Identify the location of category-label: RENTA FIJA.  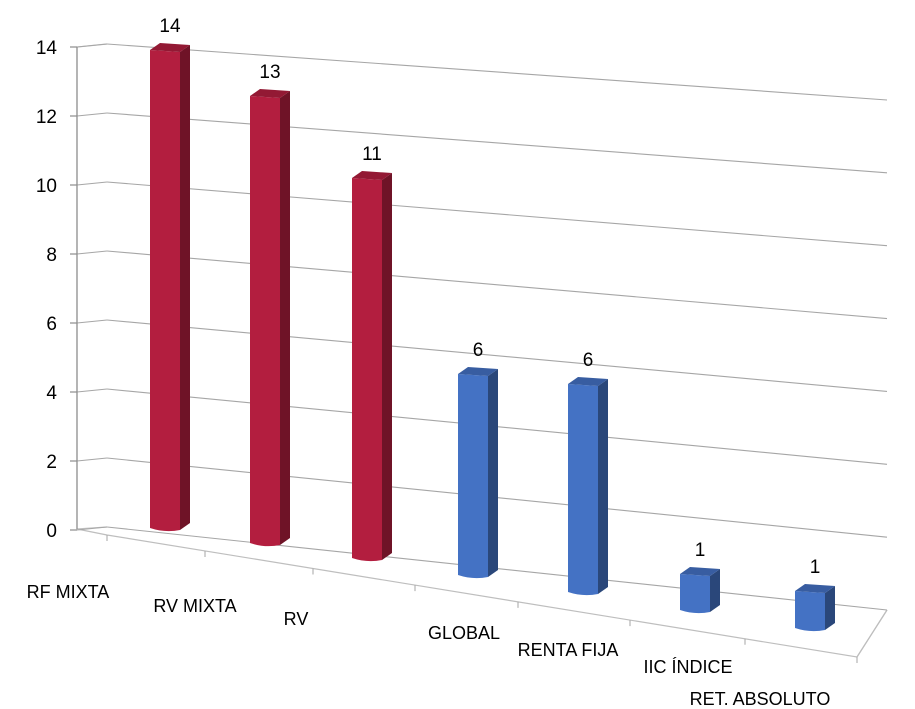
(568, 650).